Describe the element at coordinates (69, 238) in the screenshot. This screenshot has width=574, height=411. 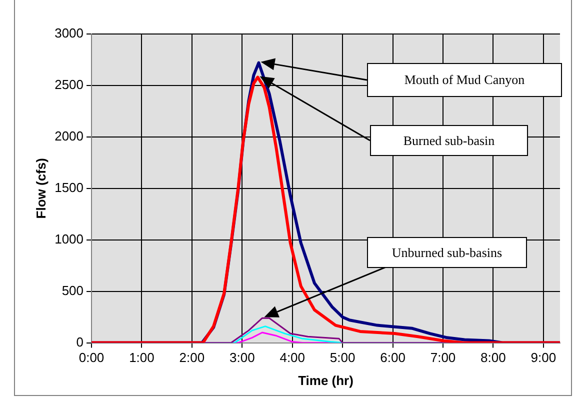
I see `y-tick-label: 1000` at that location.